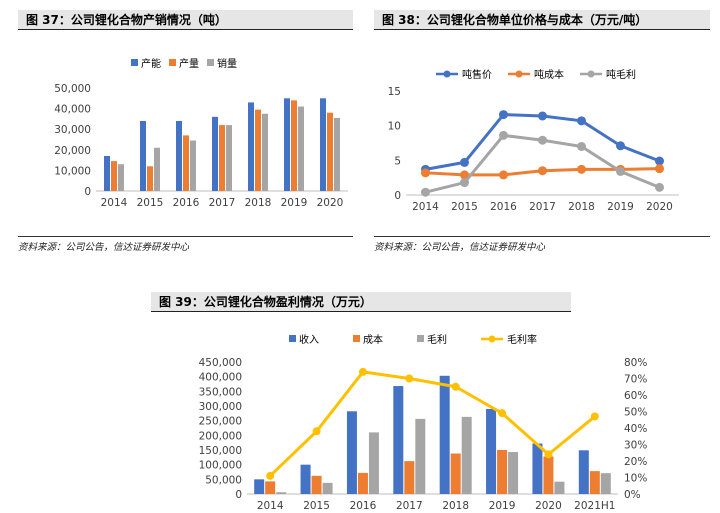 This screenshot has height=513, width=720. What do you see at coordinates (363, 506) in the screenshot?
I see `x-tick-label-2: 2016` at bounding box center [363, 506].